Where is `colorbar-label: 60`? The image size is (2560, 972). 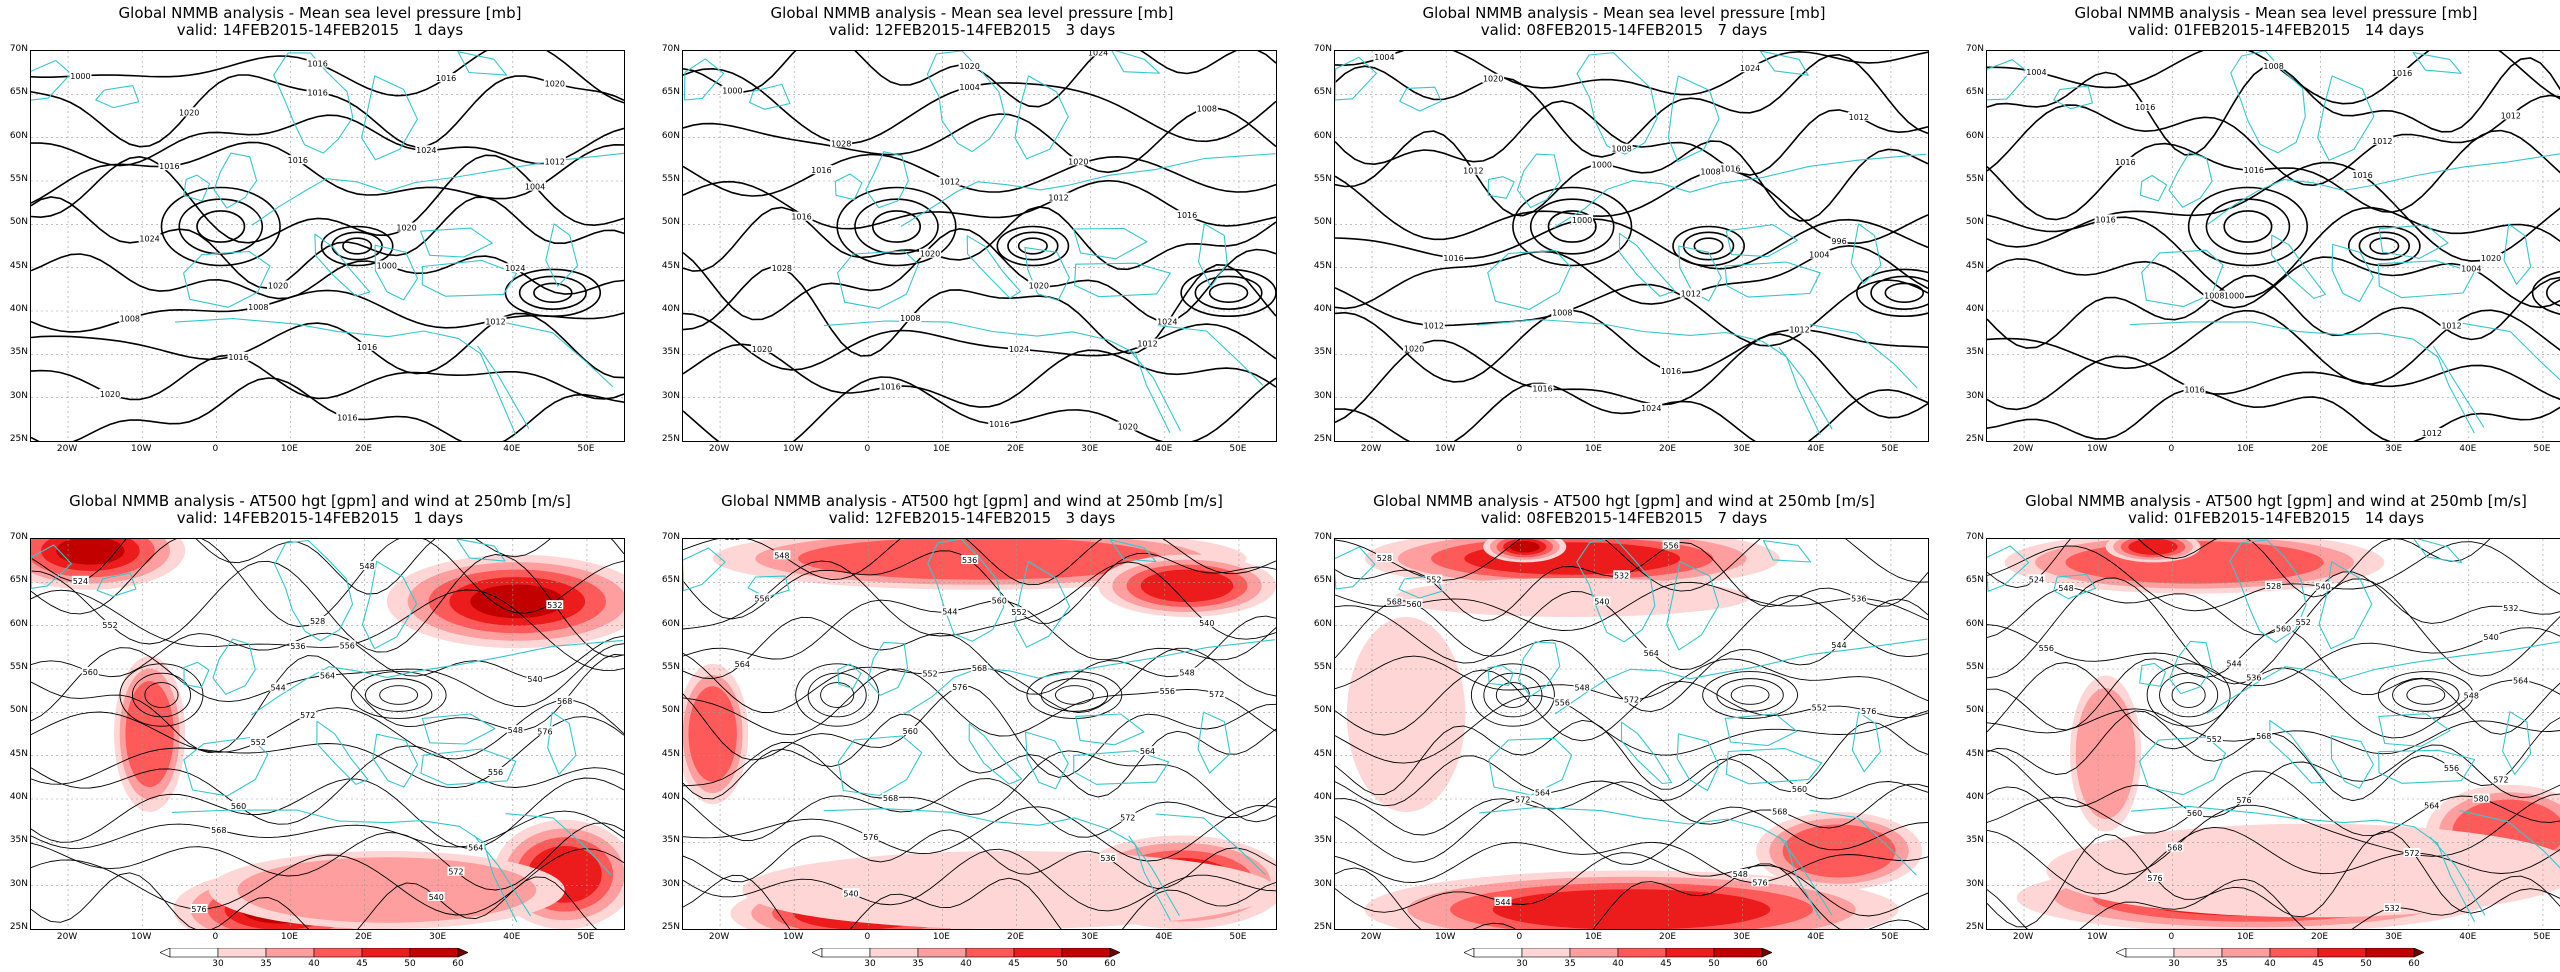
colorbar-label: 60 is located at coordinates (1762, 964).